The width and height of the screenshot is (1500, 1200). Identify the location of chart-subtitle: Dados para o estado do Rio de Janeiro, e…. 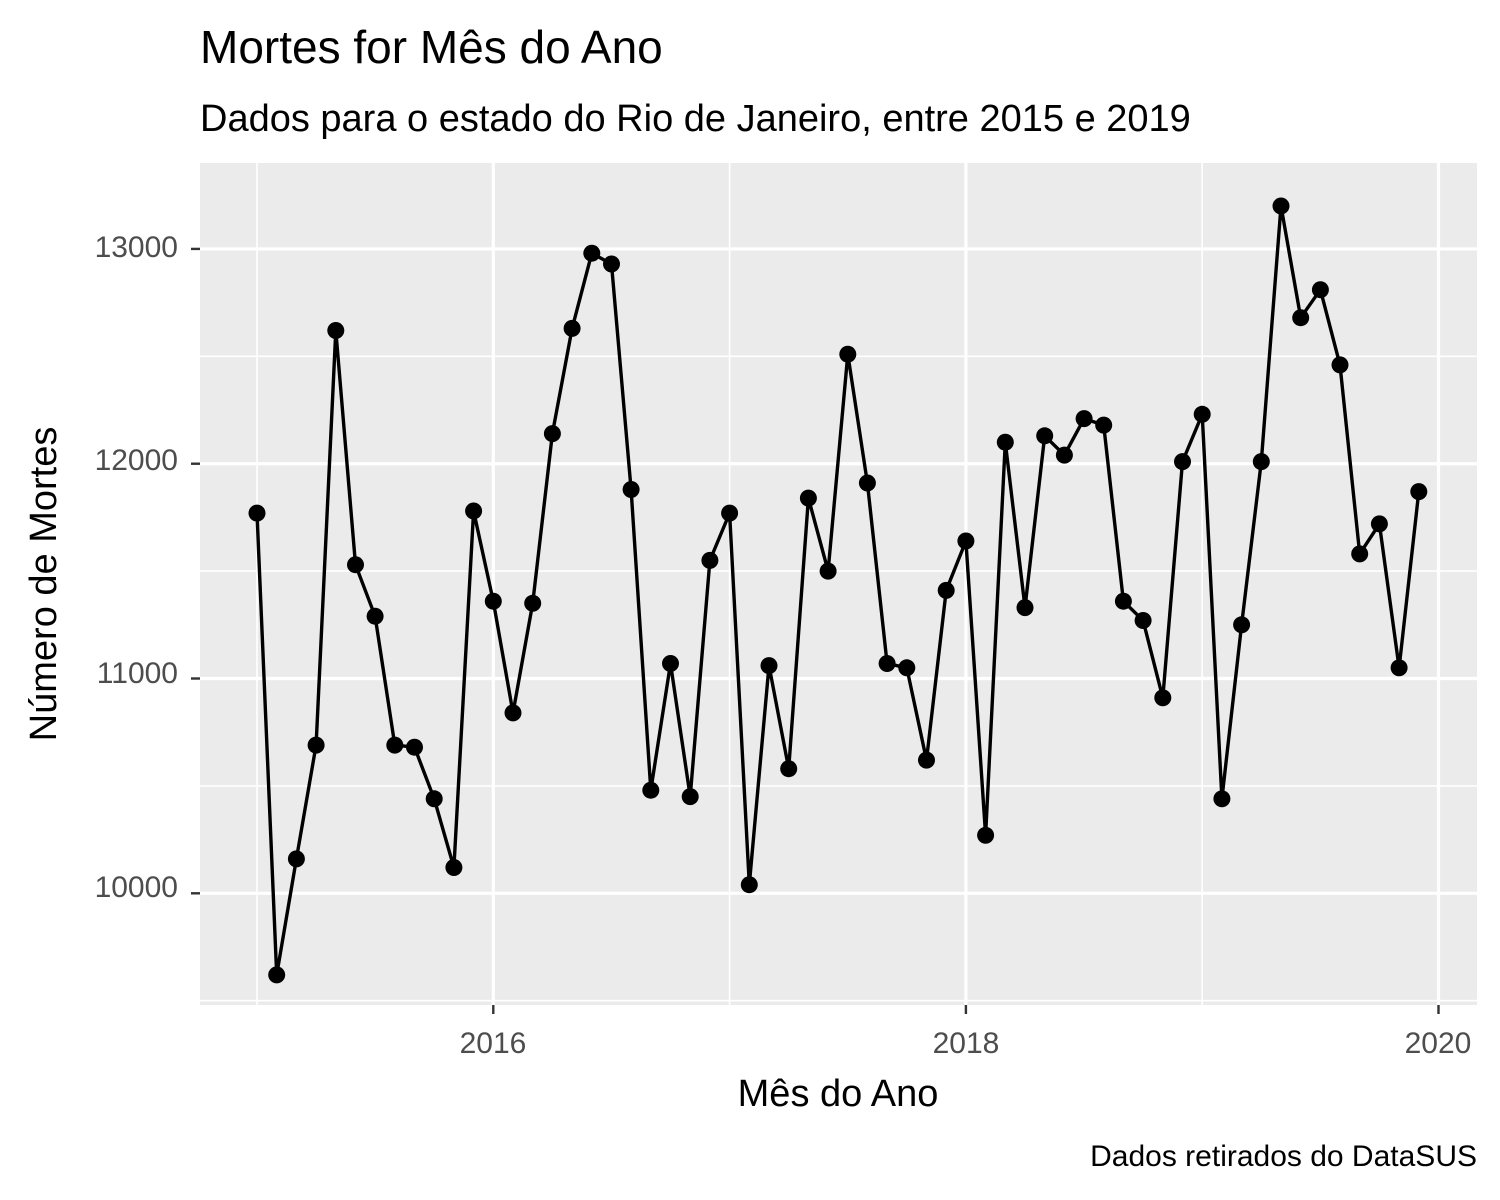
(695, 119).